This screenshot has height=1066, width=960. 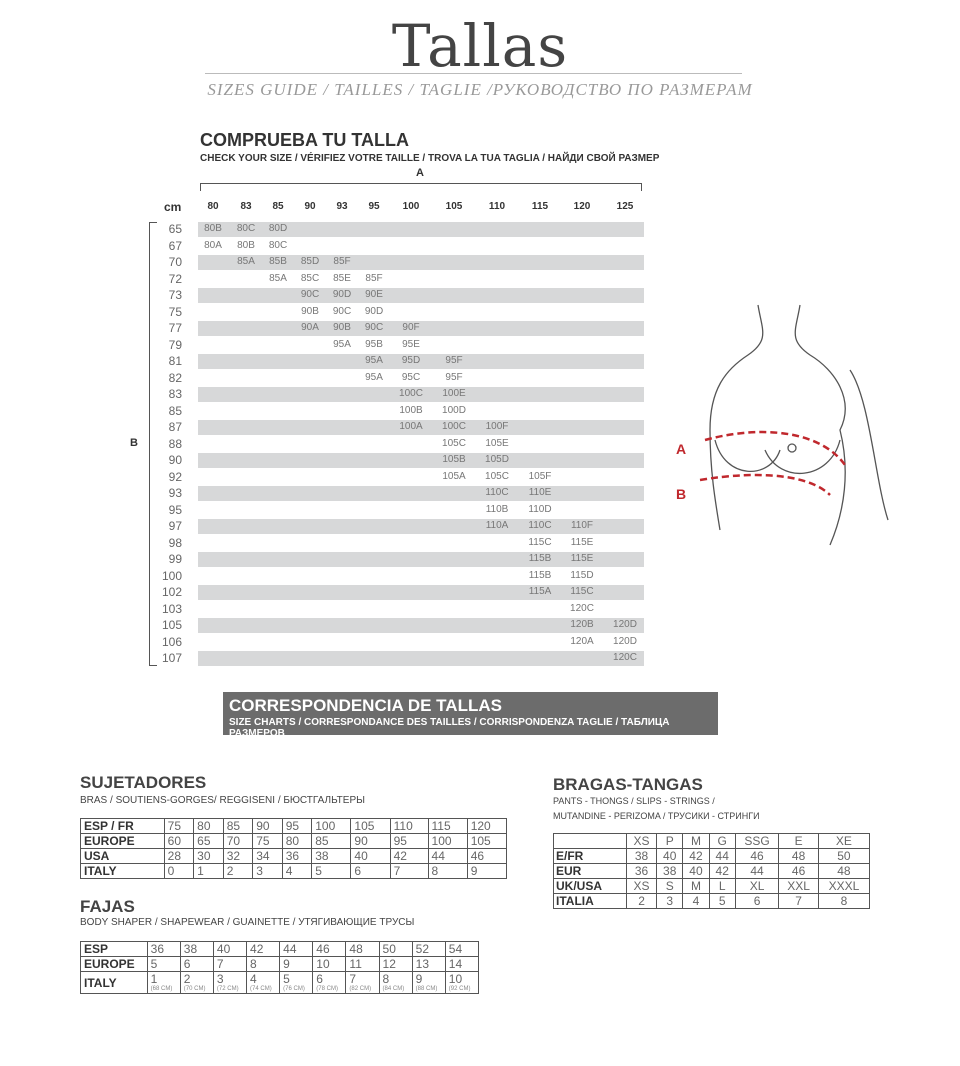 I want to click on size-cell: 100B, so click(x=411, y=410).